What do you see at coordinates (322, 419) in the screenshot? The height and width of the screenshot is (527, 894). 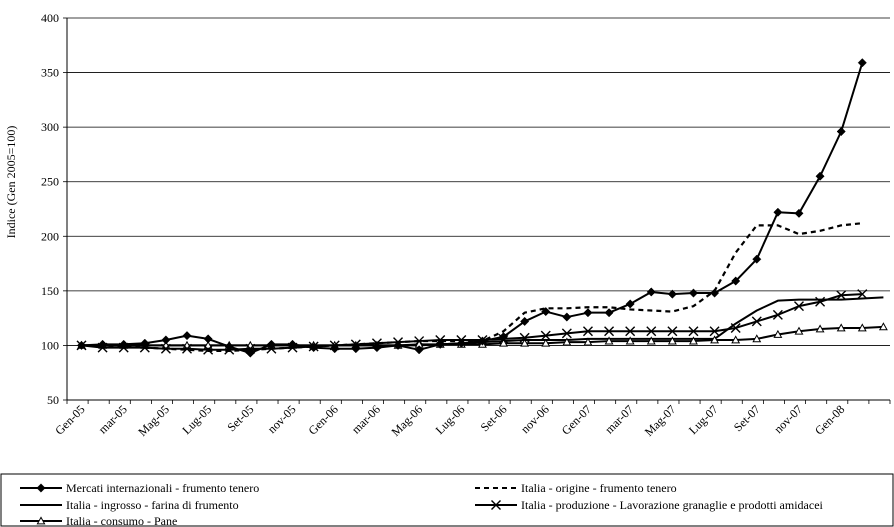 I see `x-tick-label: Gen-06` at bounding box center [322, 419].